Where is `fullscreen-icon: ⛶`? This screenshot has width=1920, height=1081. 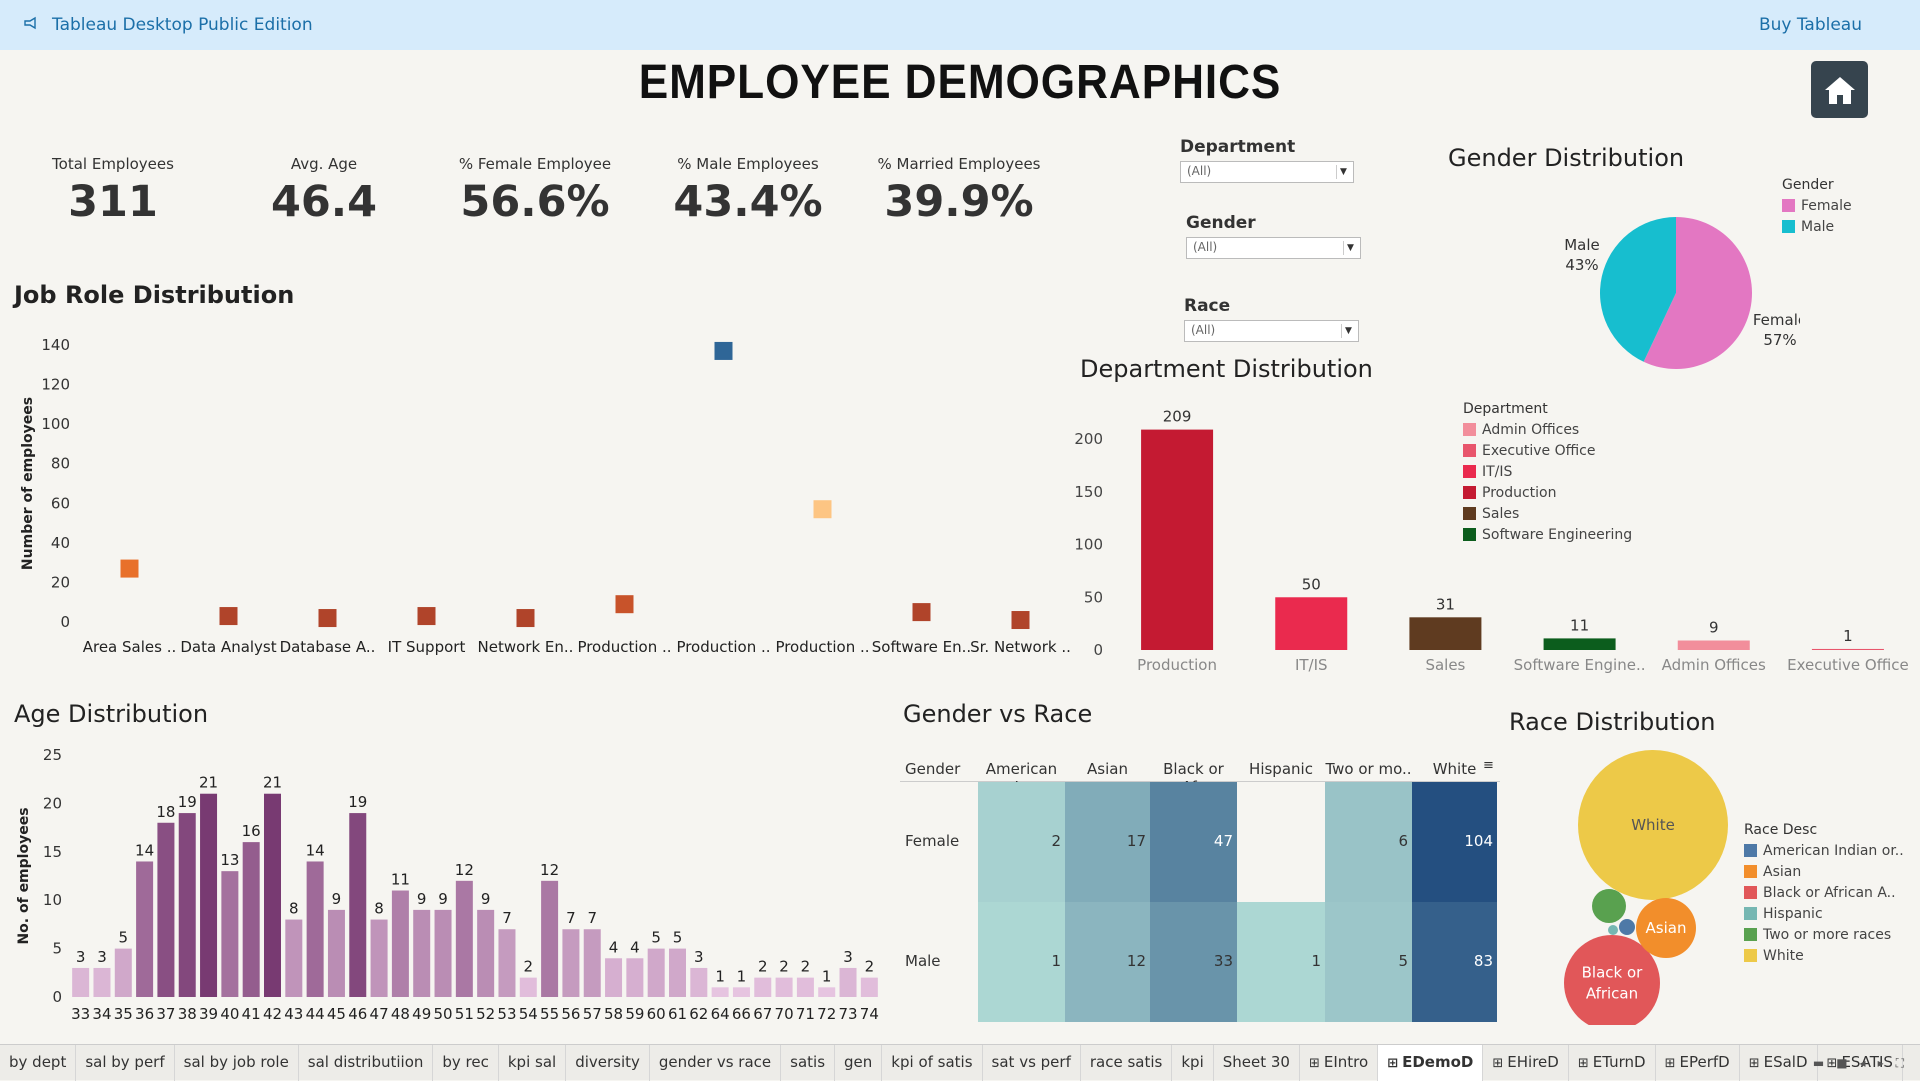 fullscreen-icon: ⛶ is located at coordinates (1899, 1063).